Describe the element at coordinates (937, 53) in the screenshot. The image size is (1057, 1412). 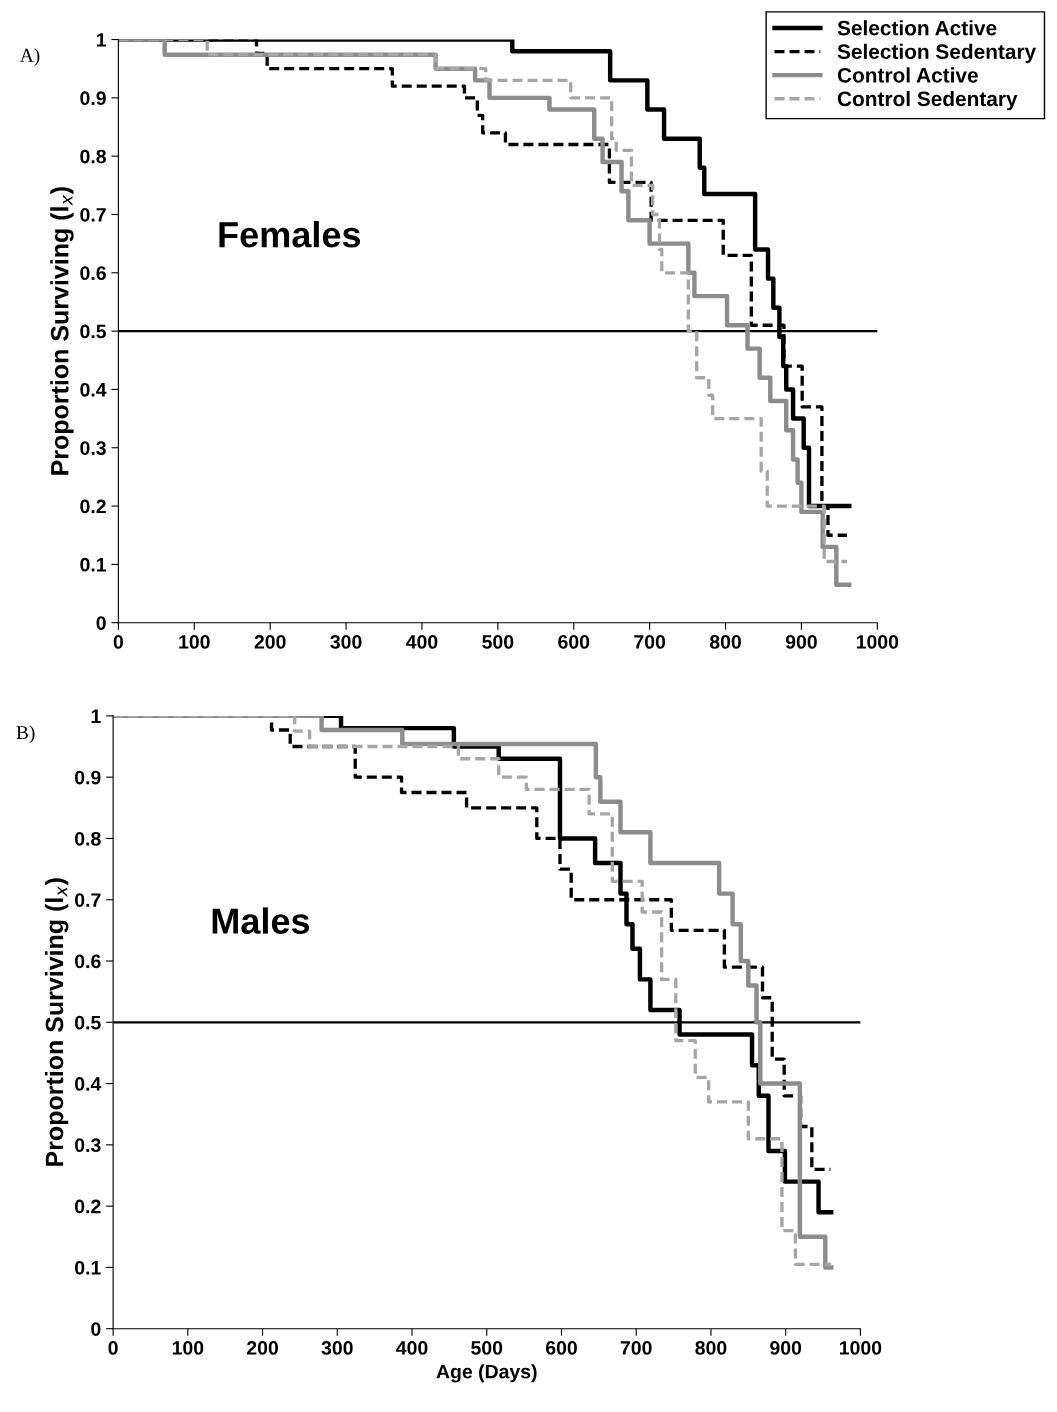
I see `legend-label: Selection Sedentary` at that location.